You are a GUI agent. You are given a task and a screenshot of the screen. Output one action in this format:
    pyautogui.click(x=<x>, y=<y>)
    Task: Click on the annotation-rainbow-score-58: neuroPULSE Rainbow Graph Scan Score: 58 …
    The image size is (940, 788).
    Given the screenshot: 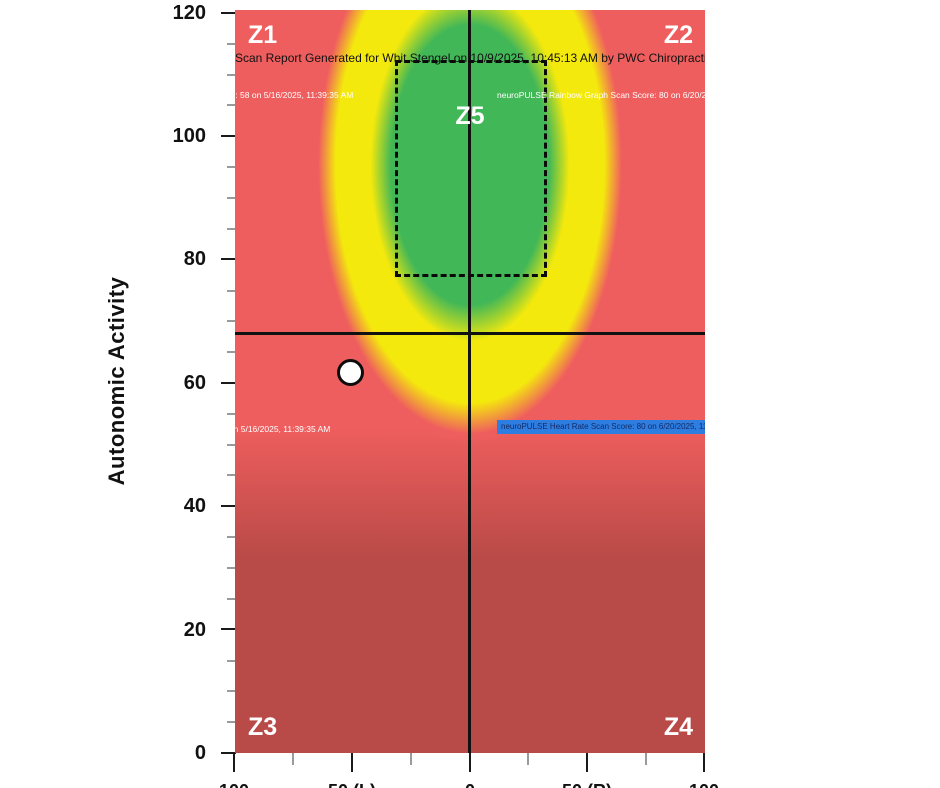 What is the action you would take?
    pyautogui.click(x=294, y=95)
    